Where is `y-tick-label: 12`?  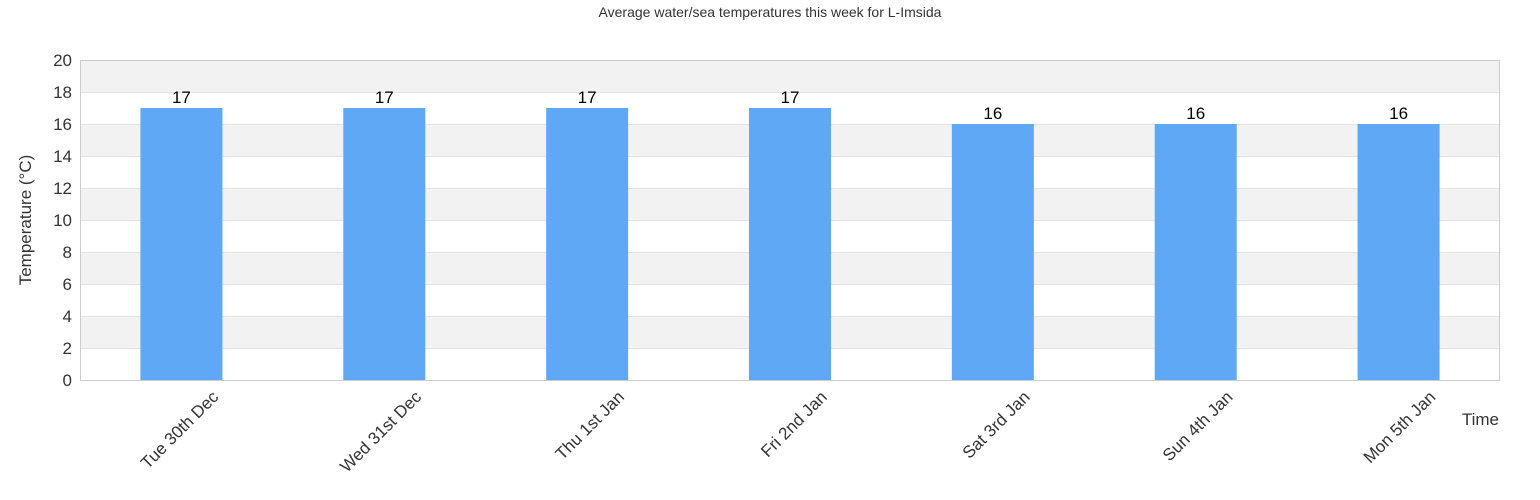 y-tick-label: 12 is located at coordinates (62, 188).